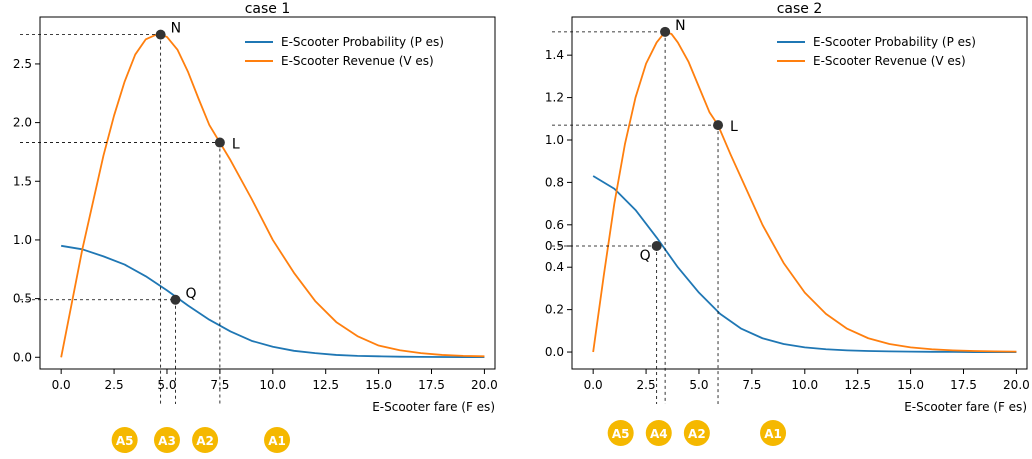  I want to click on y-tick-label: 1.5, so click(22, 181).